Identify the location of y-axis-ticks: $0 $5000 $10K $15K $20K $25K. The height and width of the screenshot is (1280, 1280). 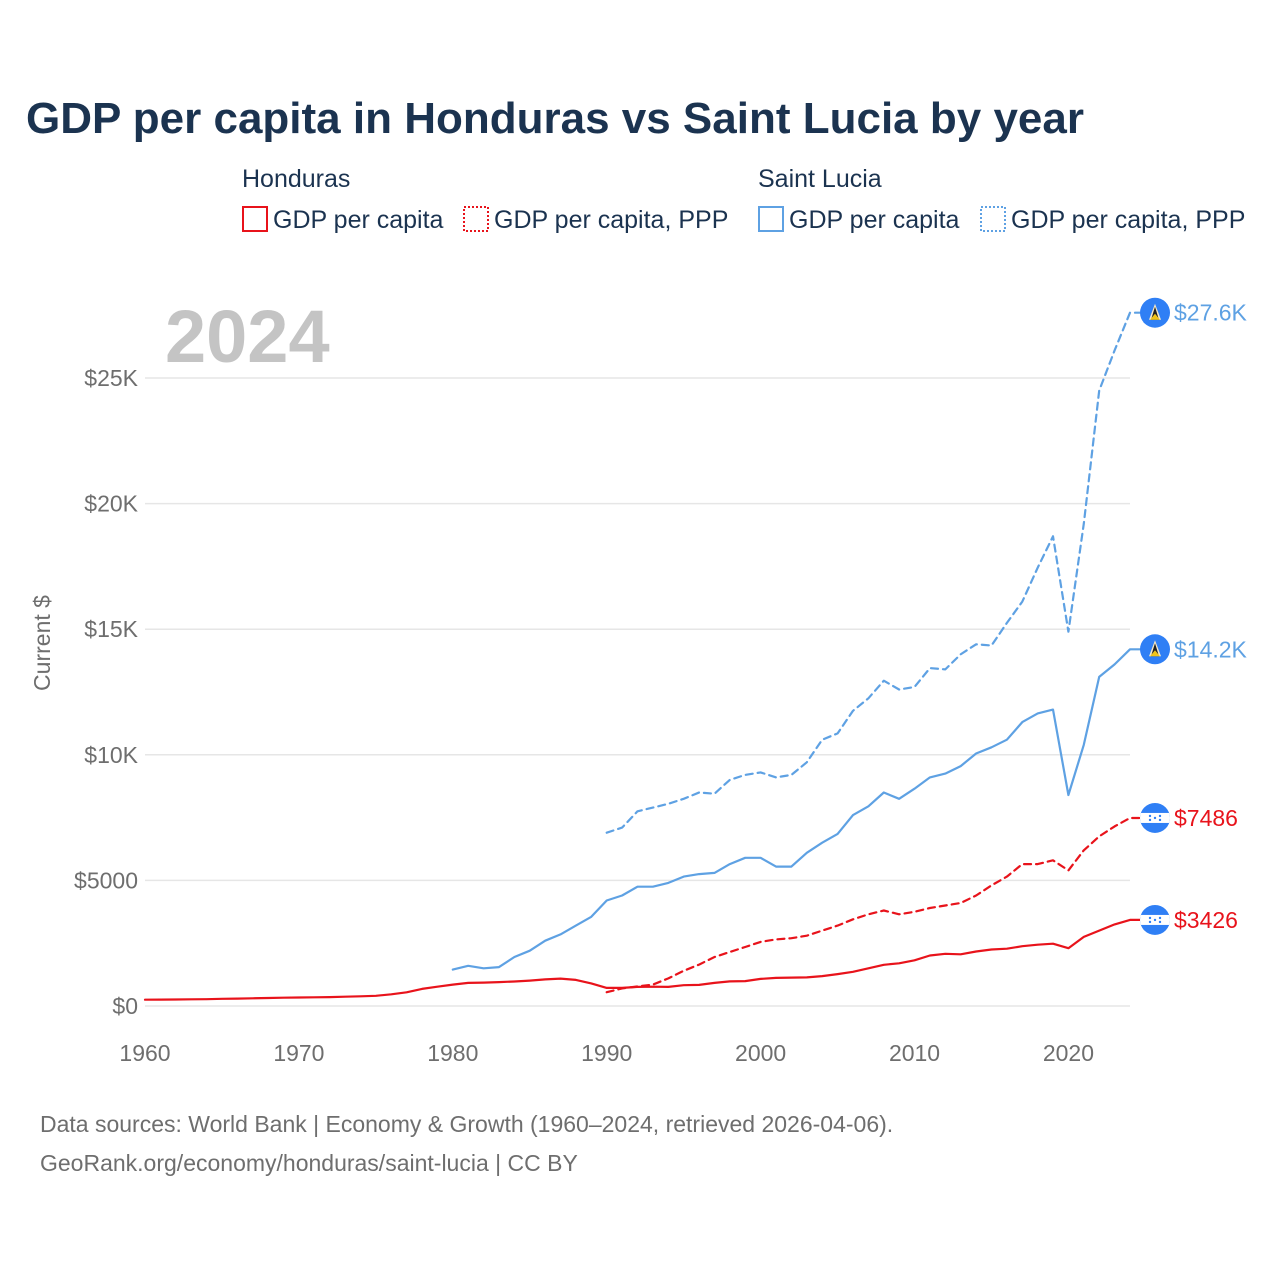
(106, 692).